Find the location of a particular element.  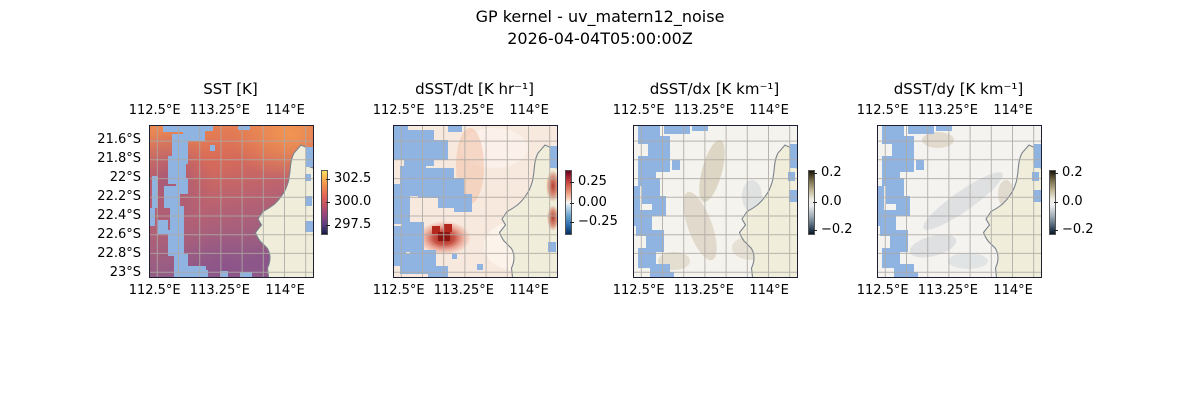

colorbar-gradient is located at coordinates (568, 202).